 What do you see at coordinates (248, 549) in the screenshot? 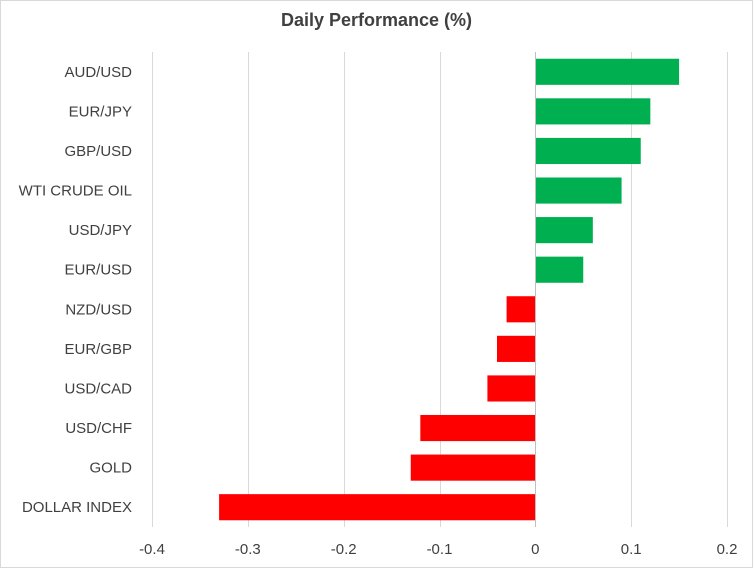
I see `tick-label: -0.3` at bounding box center [248, 549].